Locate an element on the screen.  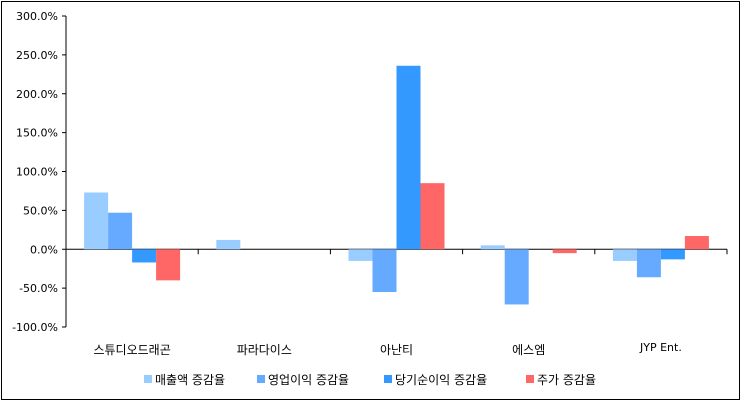
legend: 매출액 증감율 영업이익 증감율 당기순이익 증감율 주가 증감율 is located at coordinates (370, 380).